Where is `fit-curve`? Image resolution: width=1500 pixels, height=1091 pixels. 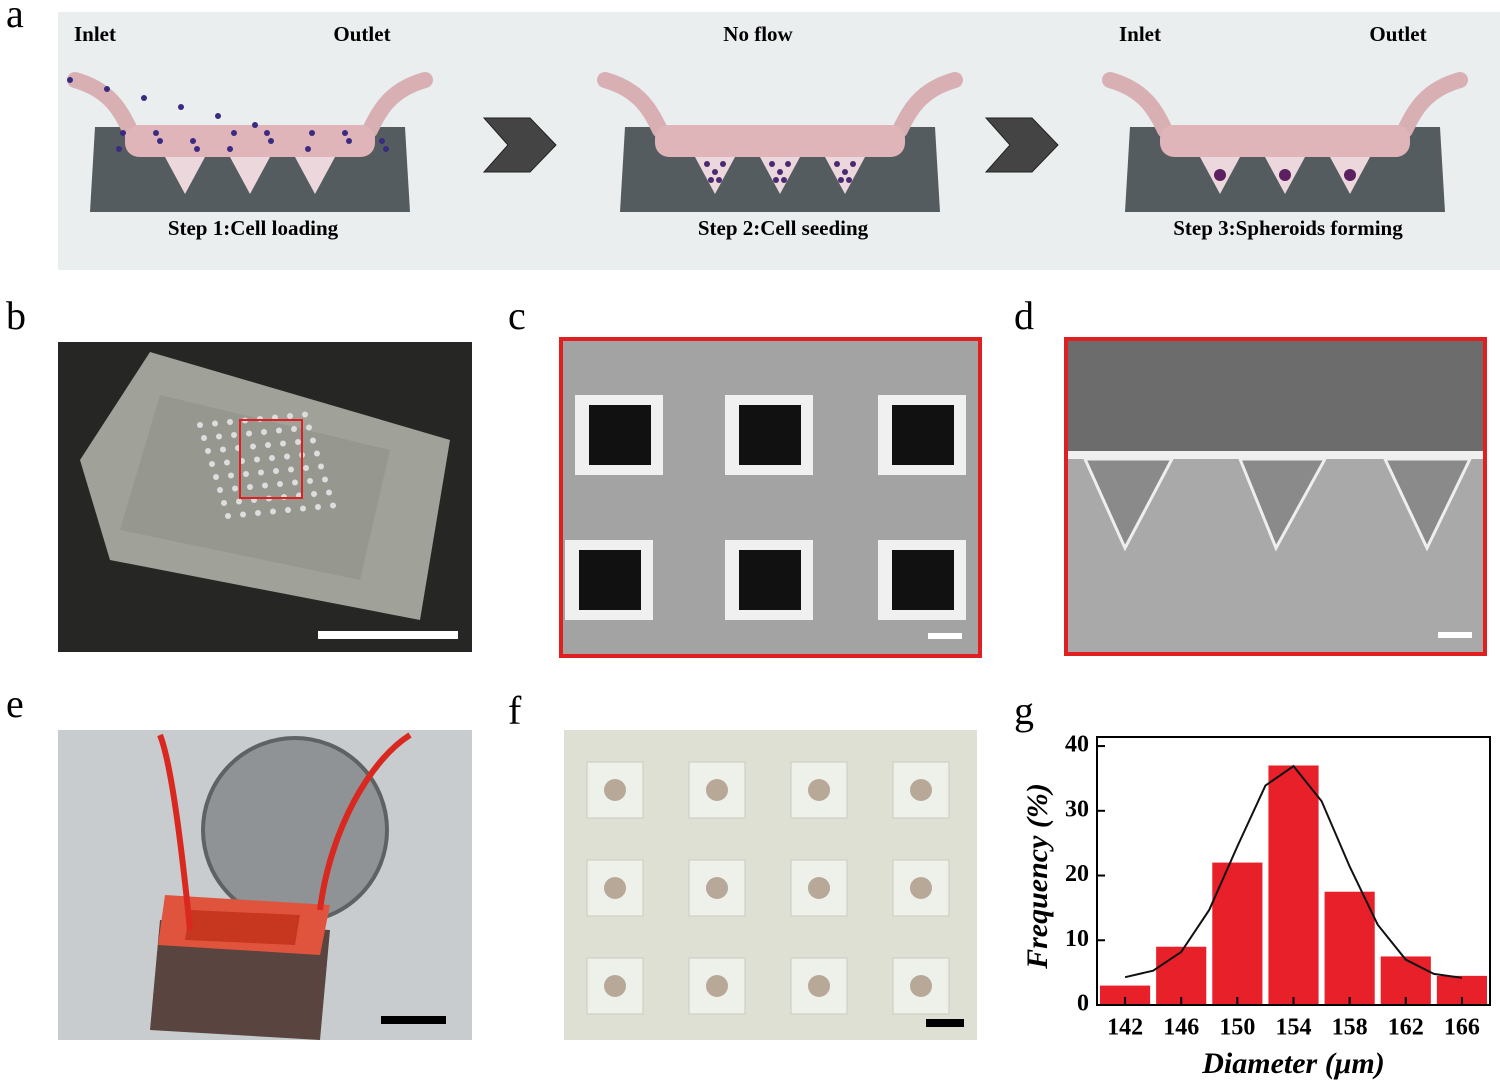 fit-curve is located at coordinates (1293, 871).